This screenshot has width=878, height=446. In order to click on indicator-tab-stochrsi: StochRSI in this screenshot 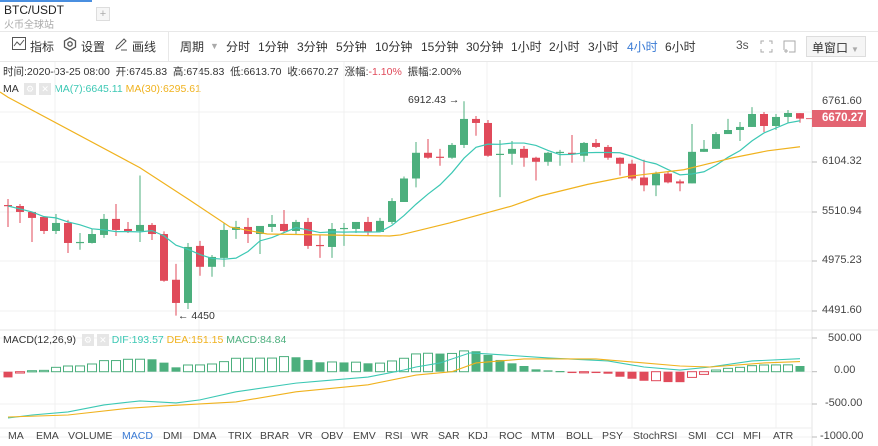, I will do `click(655, 436)`.